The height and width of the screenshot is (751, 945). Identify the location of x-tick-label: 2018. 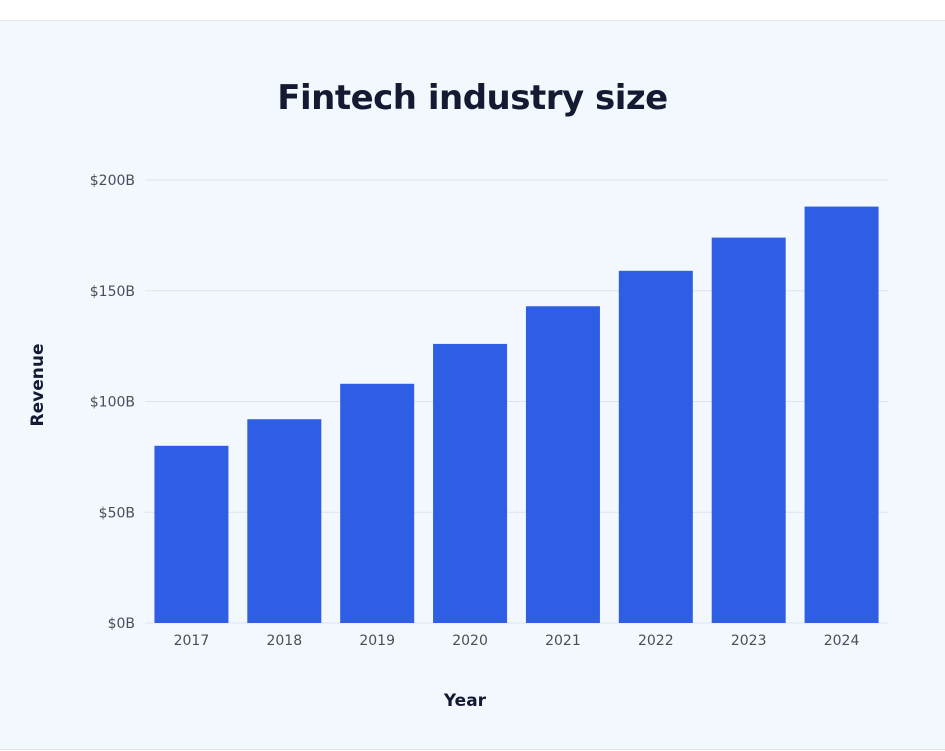
(284, 641).